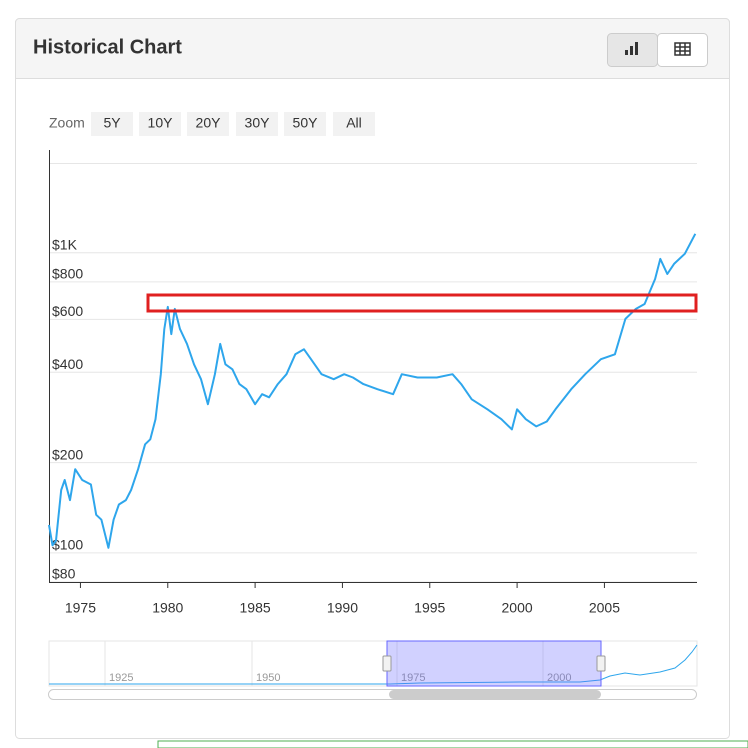 The height and width of the screenshot is (748, 748). Describe the element at coordinates (121, 678) in the screenshot. I see `navigator-label: 1925` at that location.